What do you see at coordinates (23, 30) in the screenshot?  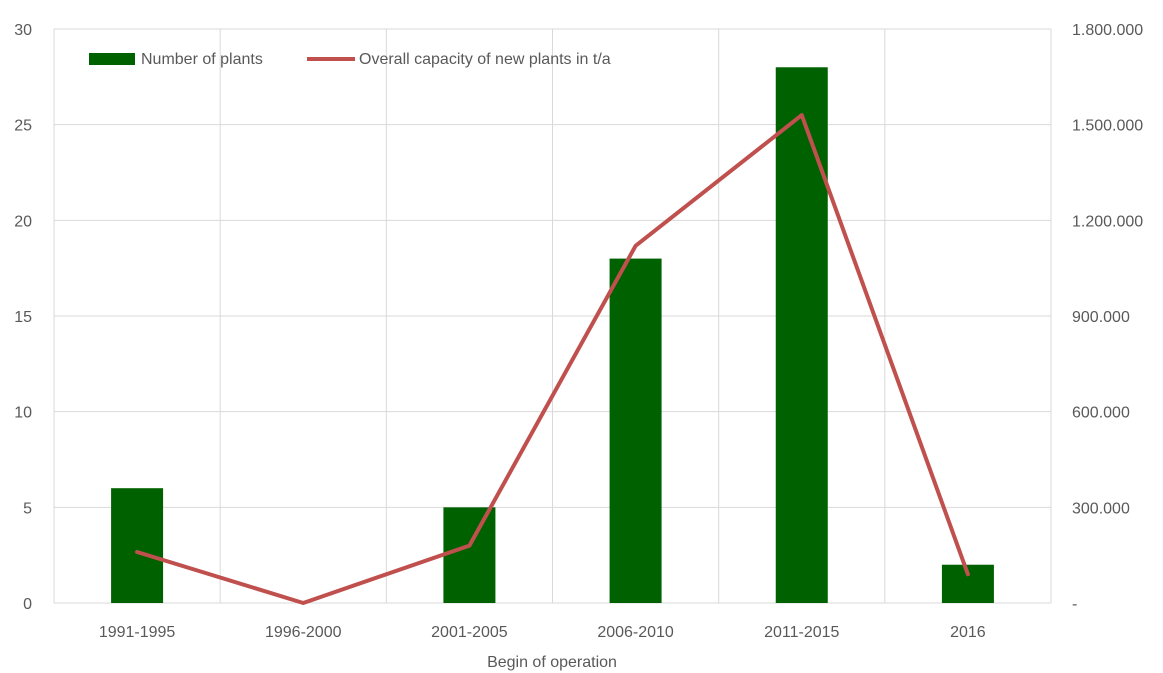 I see `y-tick-label: 30` at bounding box center [23, 30].